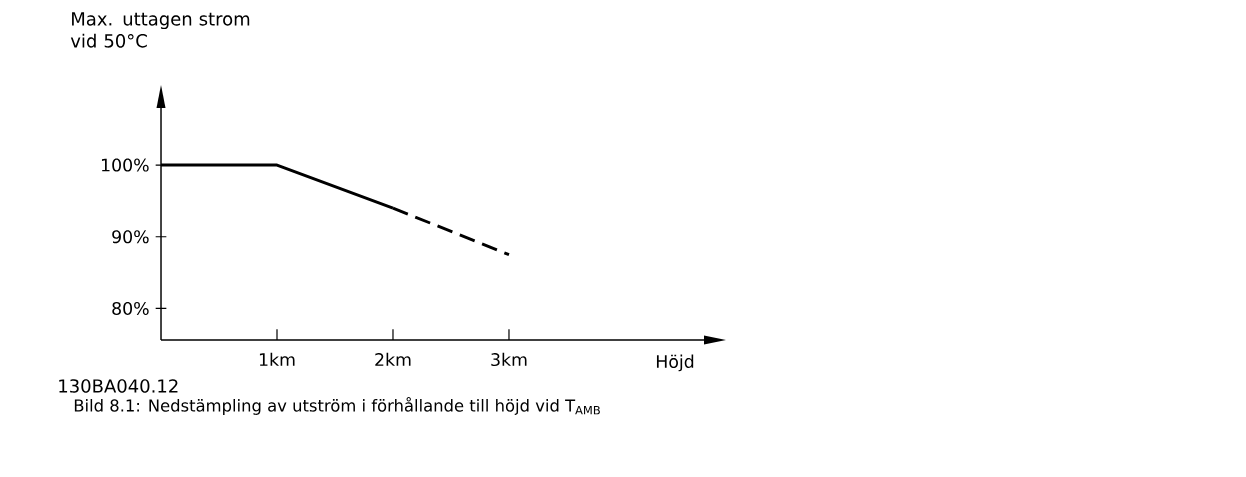 This screenshot has height=477, width=1246. Describe the element at coordinates (160, 30) in the screenshot. I see `y-axis-title: Max. uttagen strom vid 50°C` at that location.